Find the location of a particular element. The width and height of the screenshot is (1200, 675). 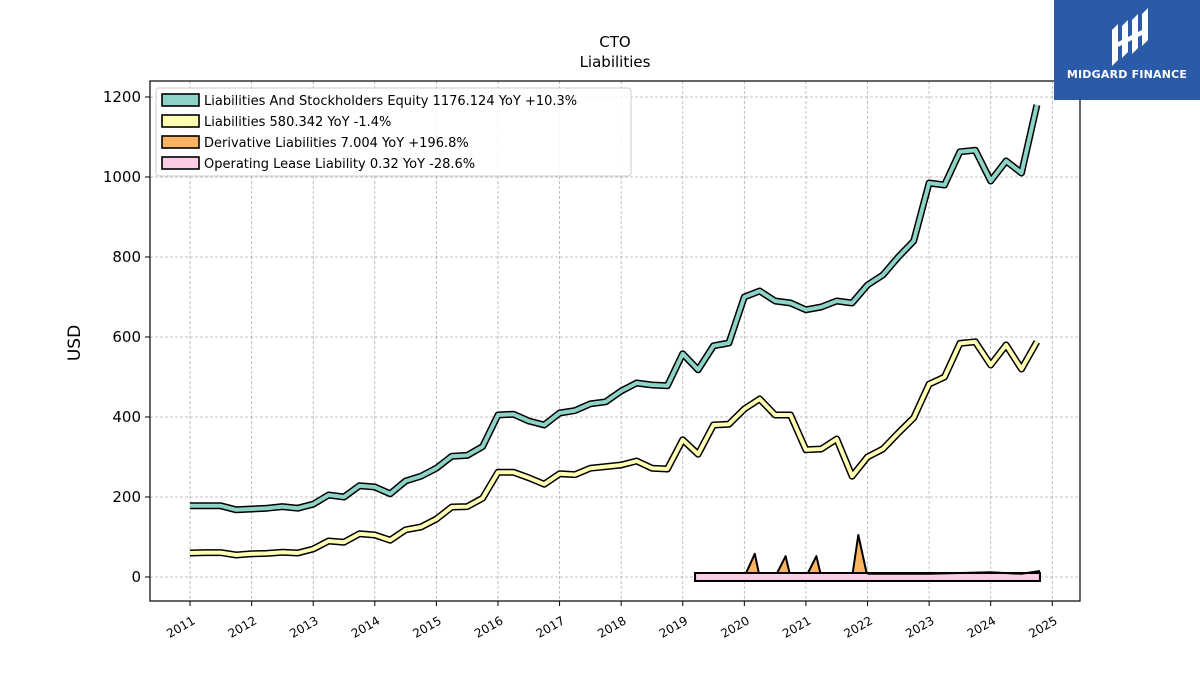

x-tick-label: 2020 is located at coordinates (734, 626).